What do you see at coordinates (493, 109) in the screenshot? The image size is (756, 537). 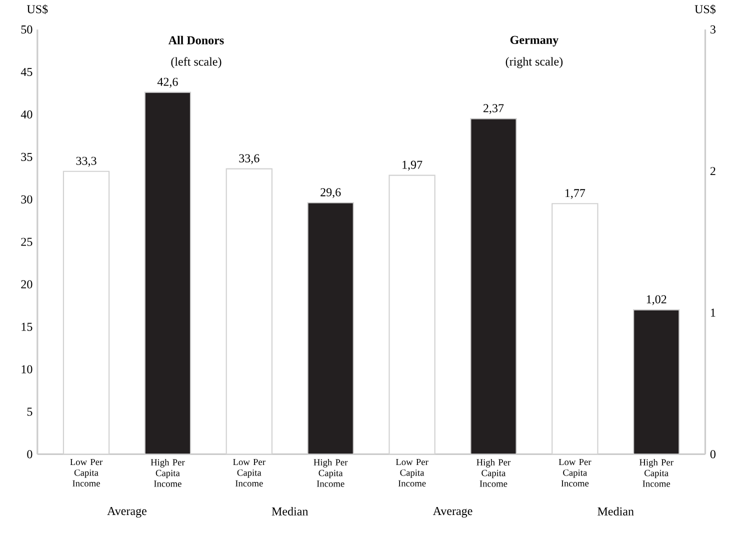 I see `data-label: 2,37` at bounding box center [493, 109].